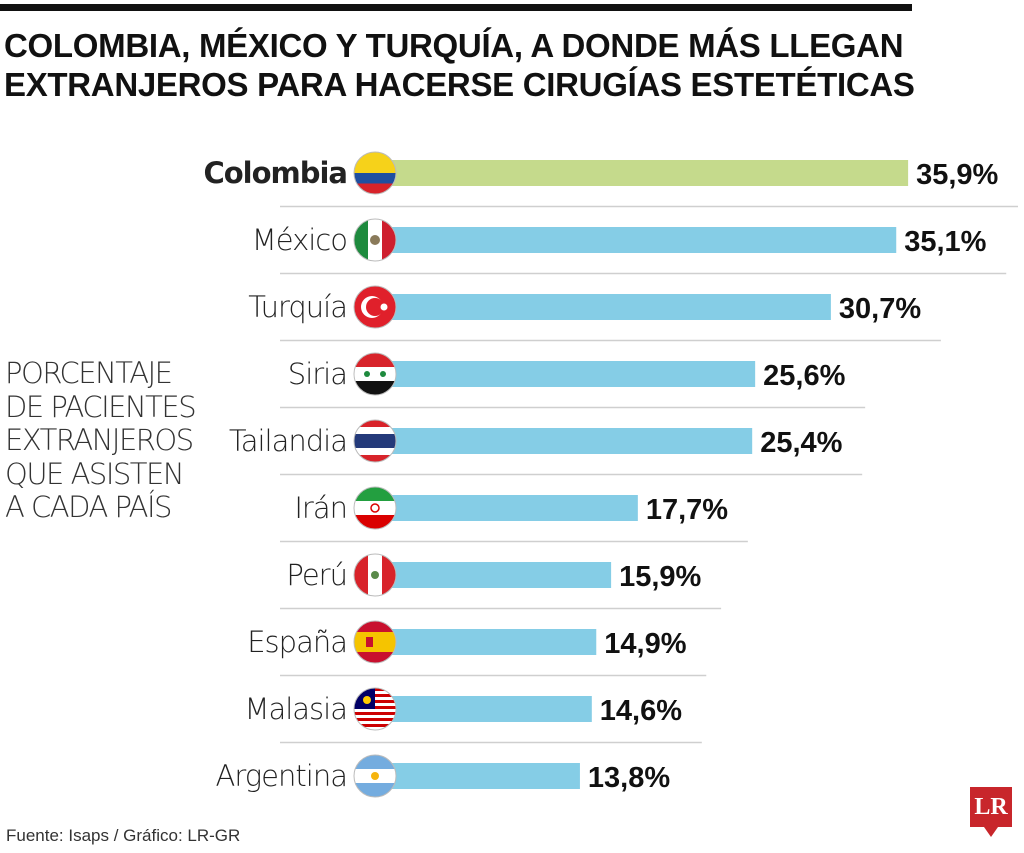 The width and height of the screenshot is (1024, 853). Describe the element at coordinates (295, 709) in the screenshot. I see `category-label: Malasia` at that location.